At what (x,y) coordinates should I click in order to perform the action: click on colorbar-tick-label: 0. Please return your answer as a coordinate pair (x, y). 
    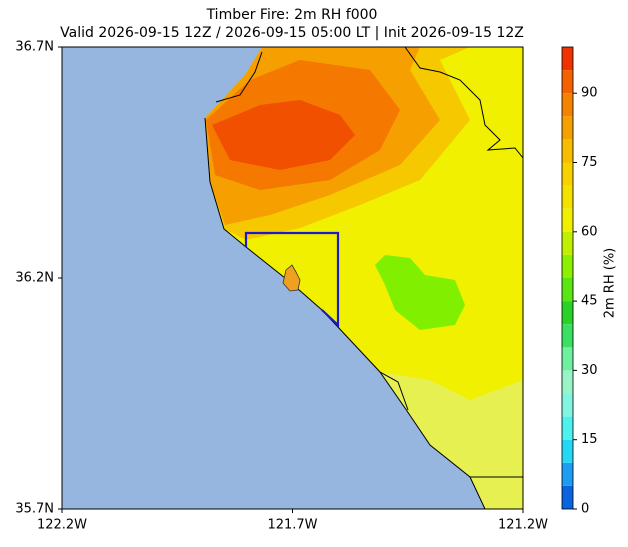
    Looking at the image, I should click on (585, 509).